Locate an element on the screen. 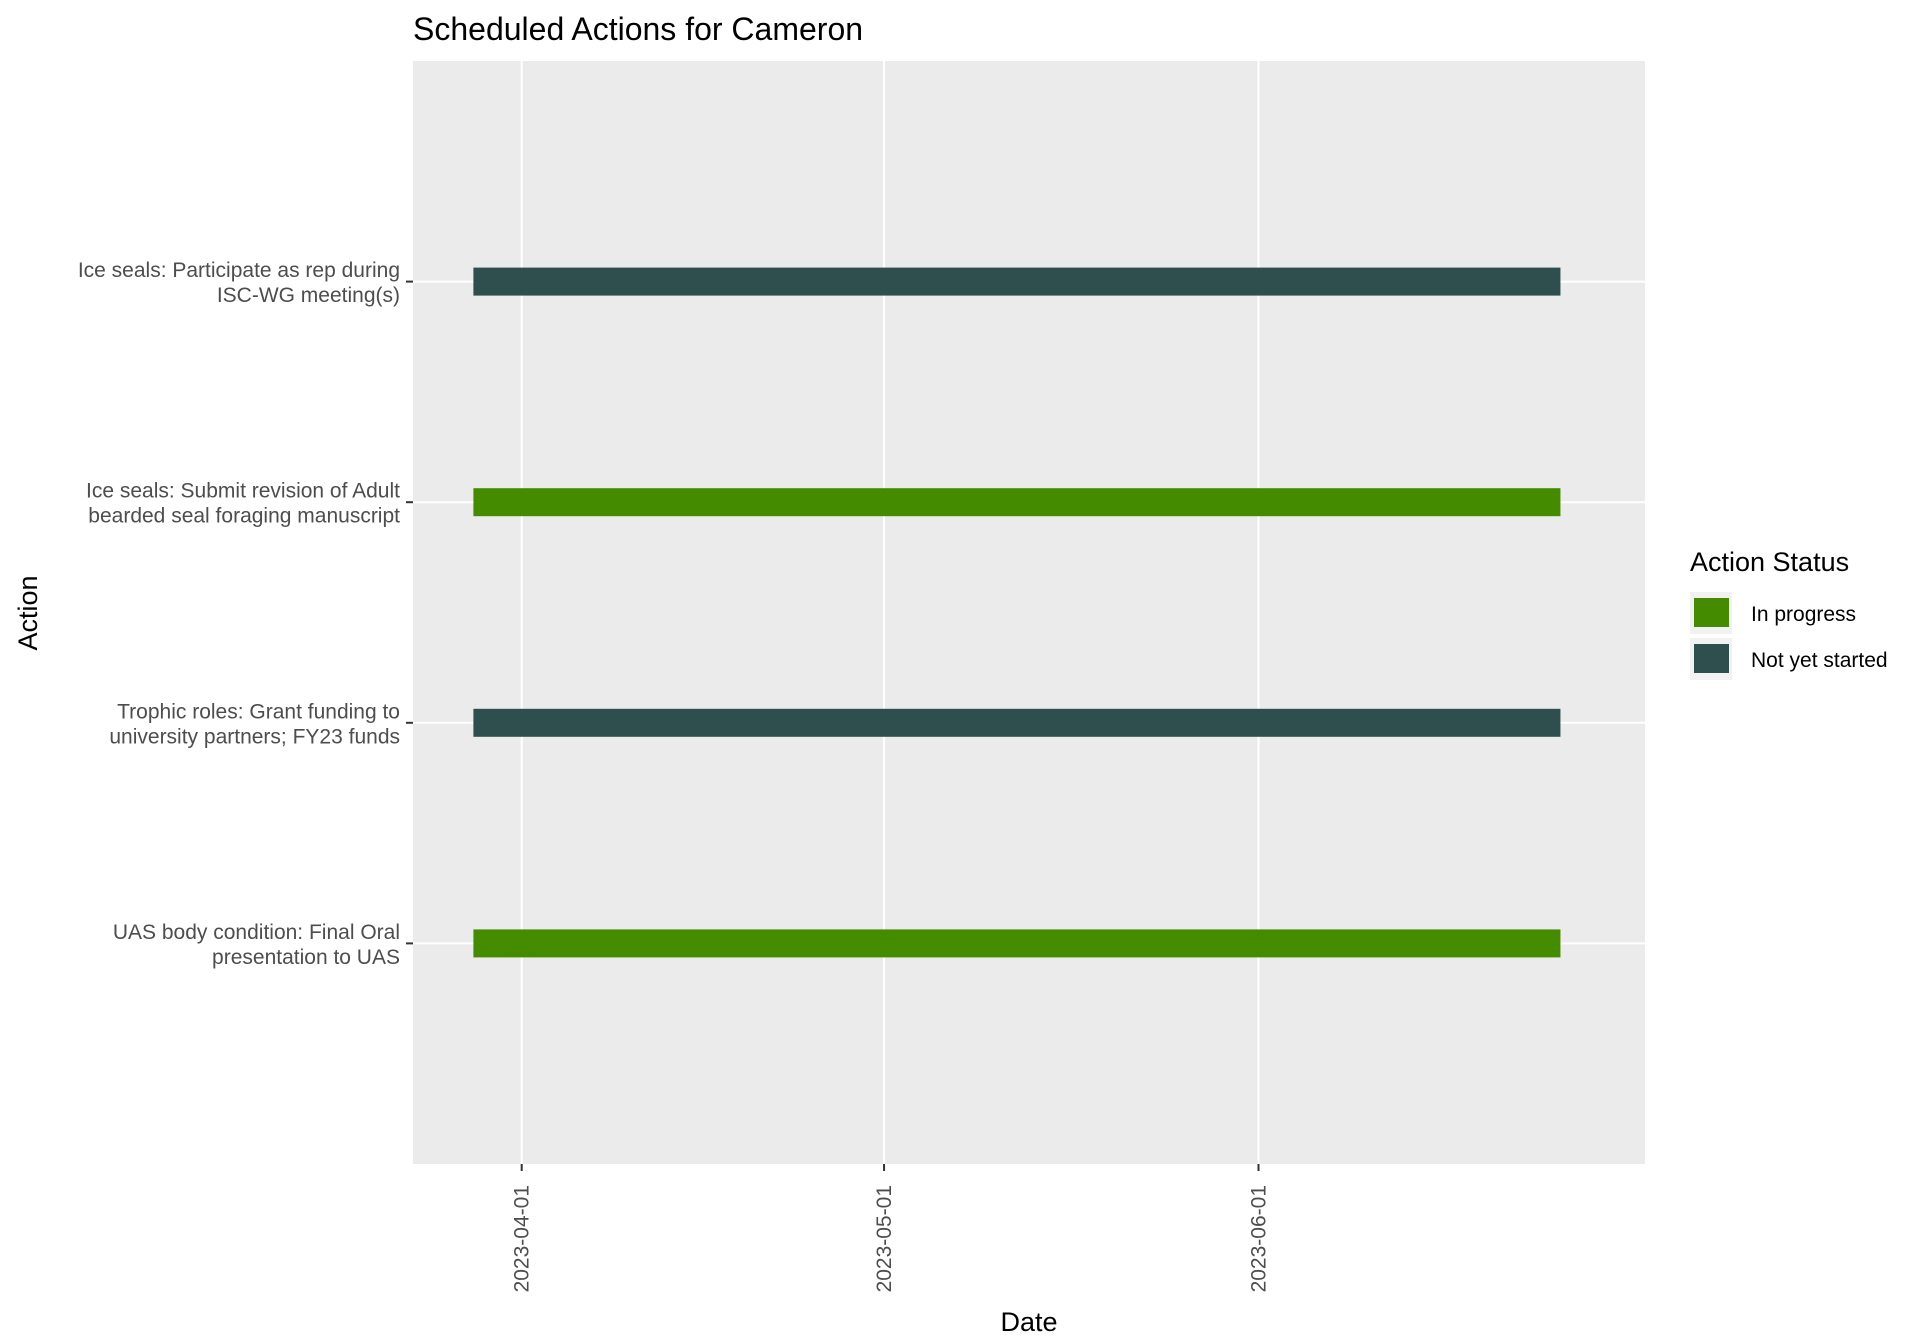  legend-label-not-yet-started: Not yet started is located at coordinates (1819, 660).